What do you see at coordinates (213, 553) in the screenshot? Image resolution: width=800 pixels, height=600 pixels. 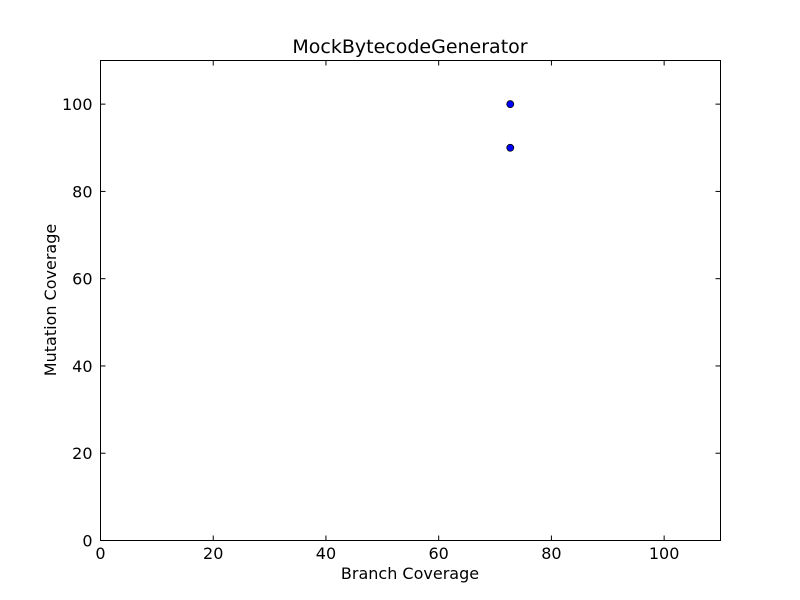 I see `x-tick-label: 20` at bounding box center [213, 553].